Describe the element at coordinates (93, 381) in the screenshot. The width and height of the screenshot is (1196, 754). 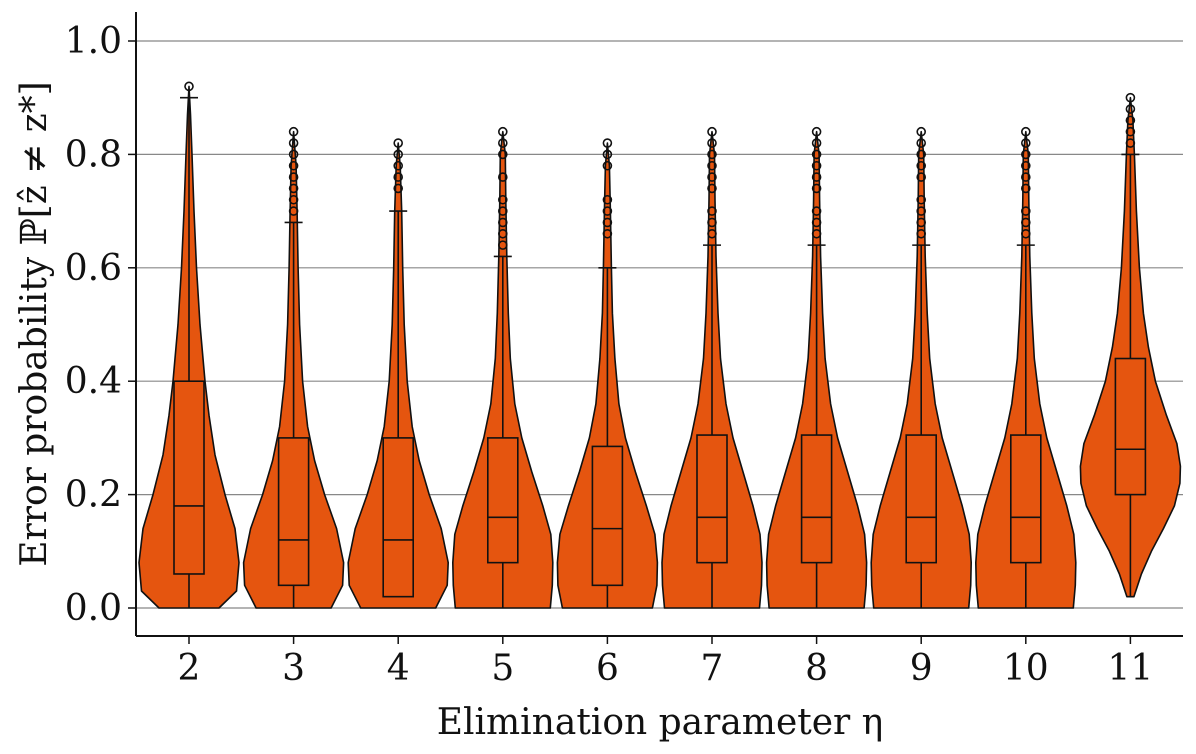
I see `y-tick-label: 0.4` at that location.